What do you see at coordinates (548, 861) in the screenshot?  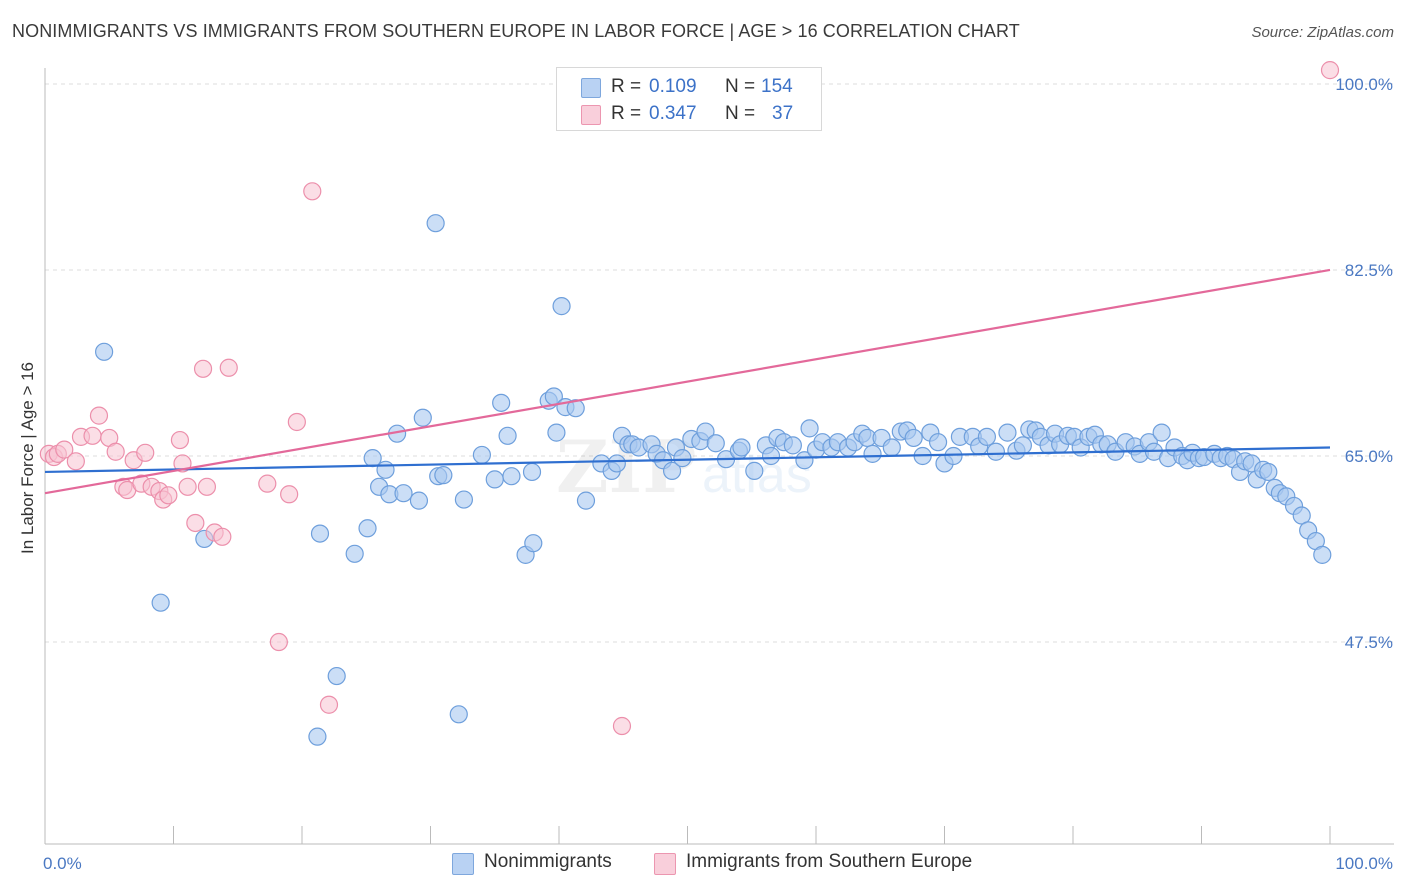 I see `bottom-legend-label-1: Nonimmigrants` at bounding box center [548, 861].